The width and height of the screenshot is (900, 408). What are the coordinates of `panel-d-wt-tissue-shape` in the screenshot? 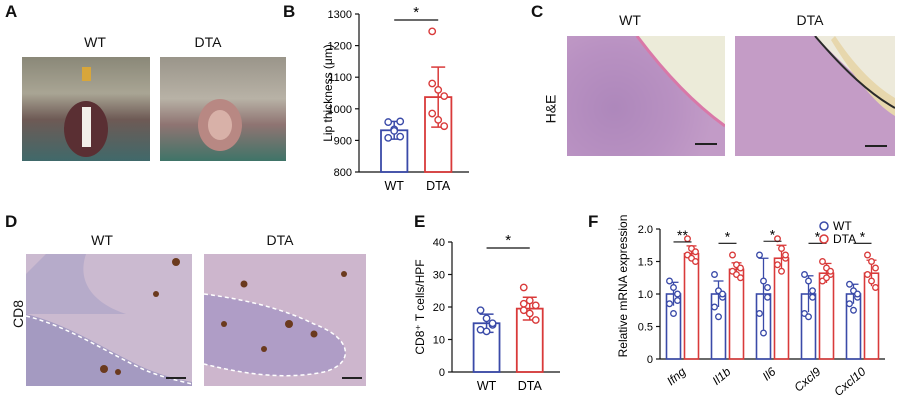 It's located at (109, 320).